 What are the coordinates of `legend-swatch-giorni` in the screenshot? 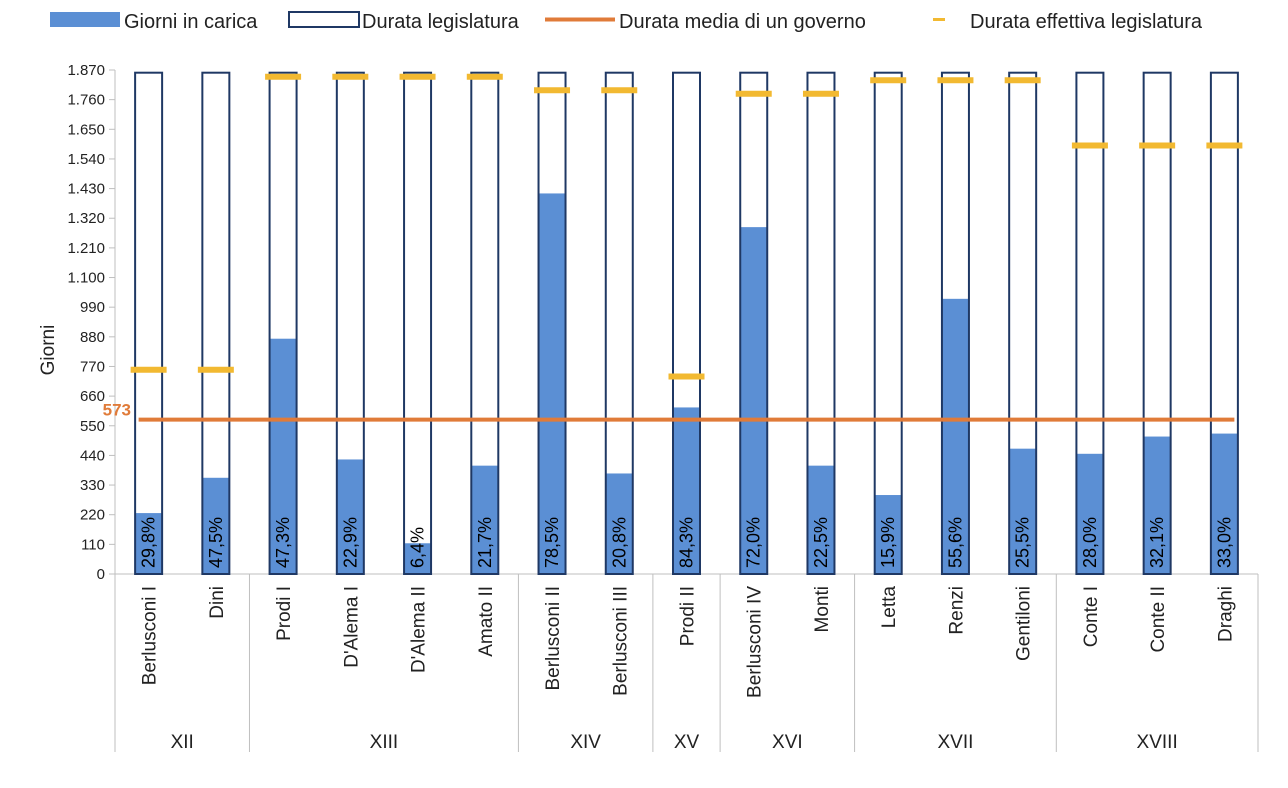 It's located at (85, 19).